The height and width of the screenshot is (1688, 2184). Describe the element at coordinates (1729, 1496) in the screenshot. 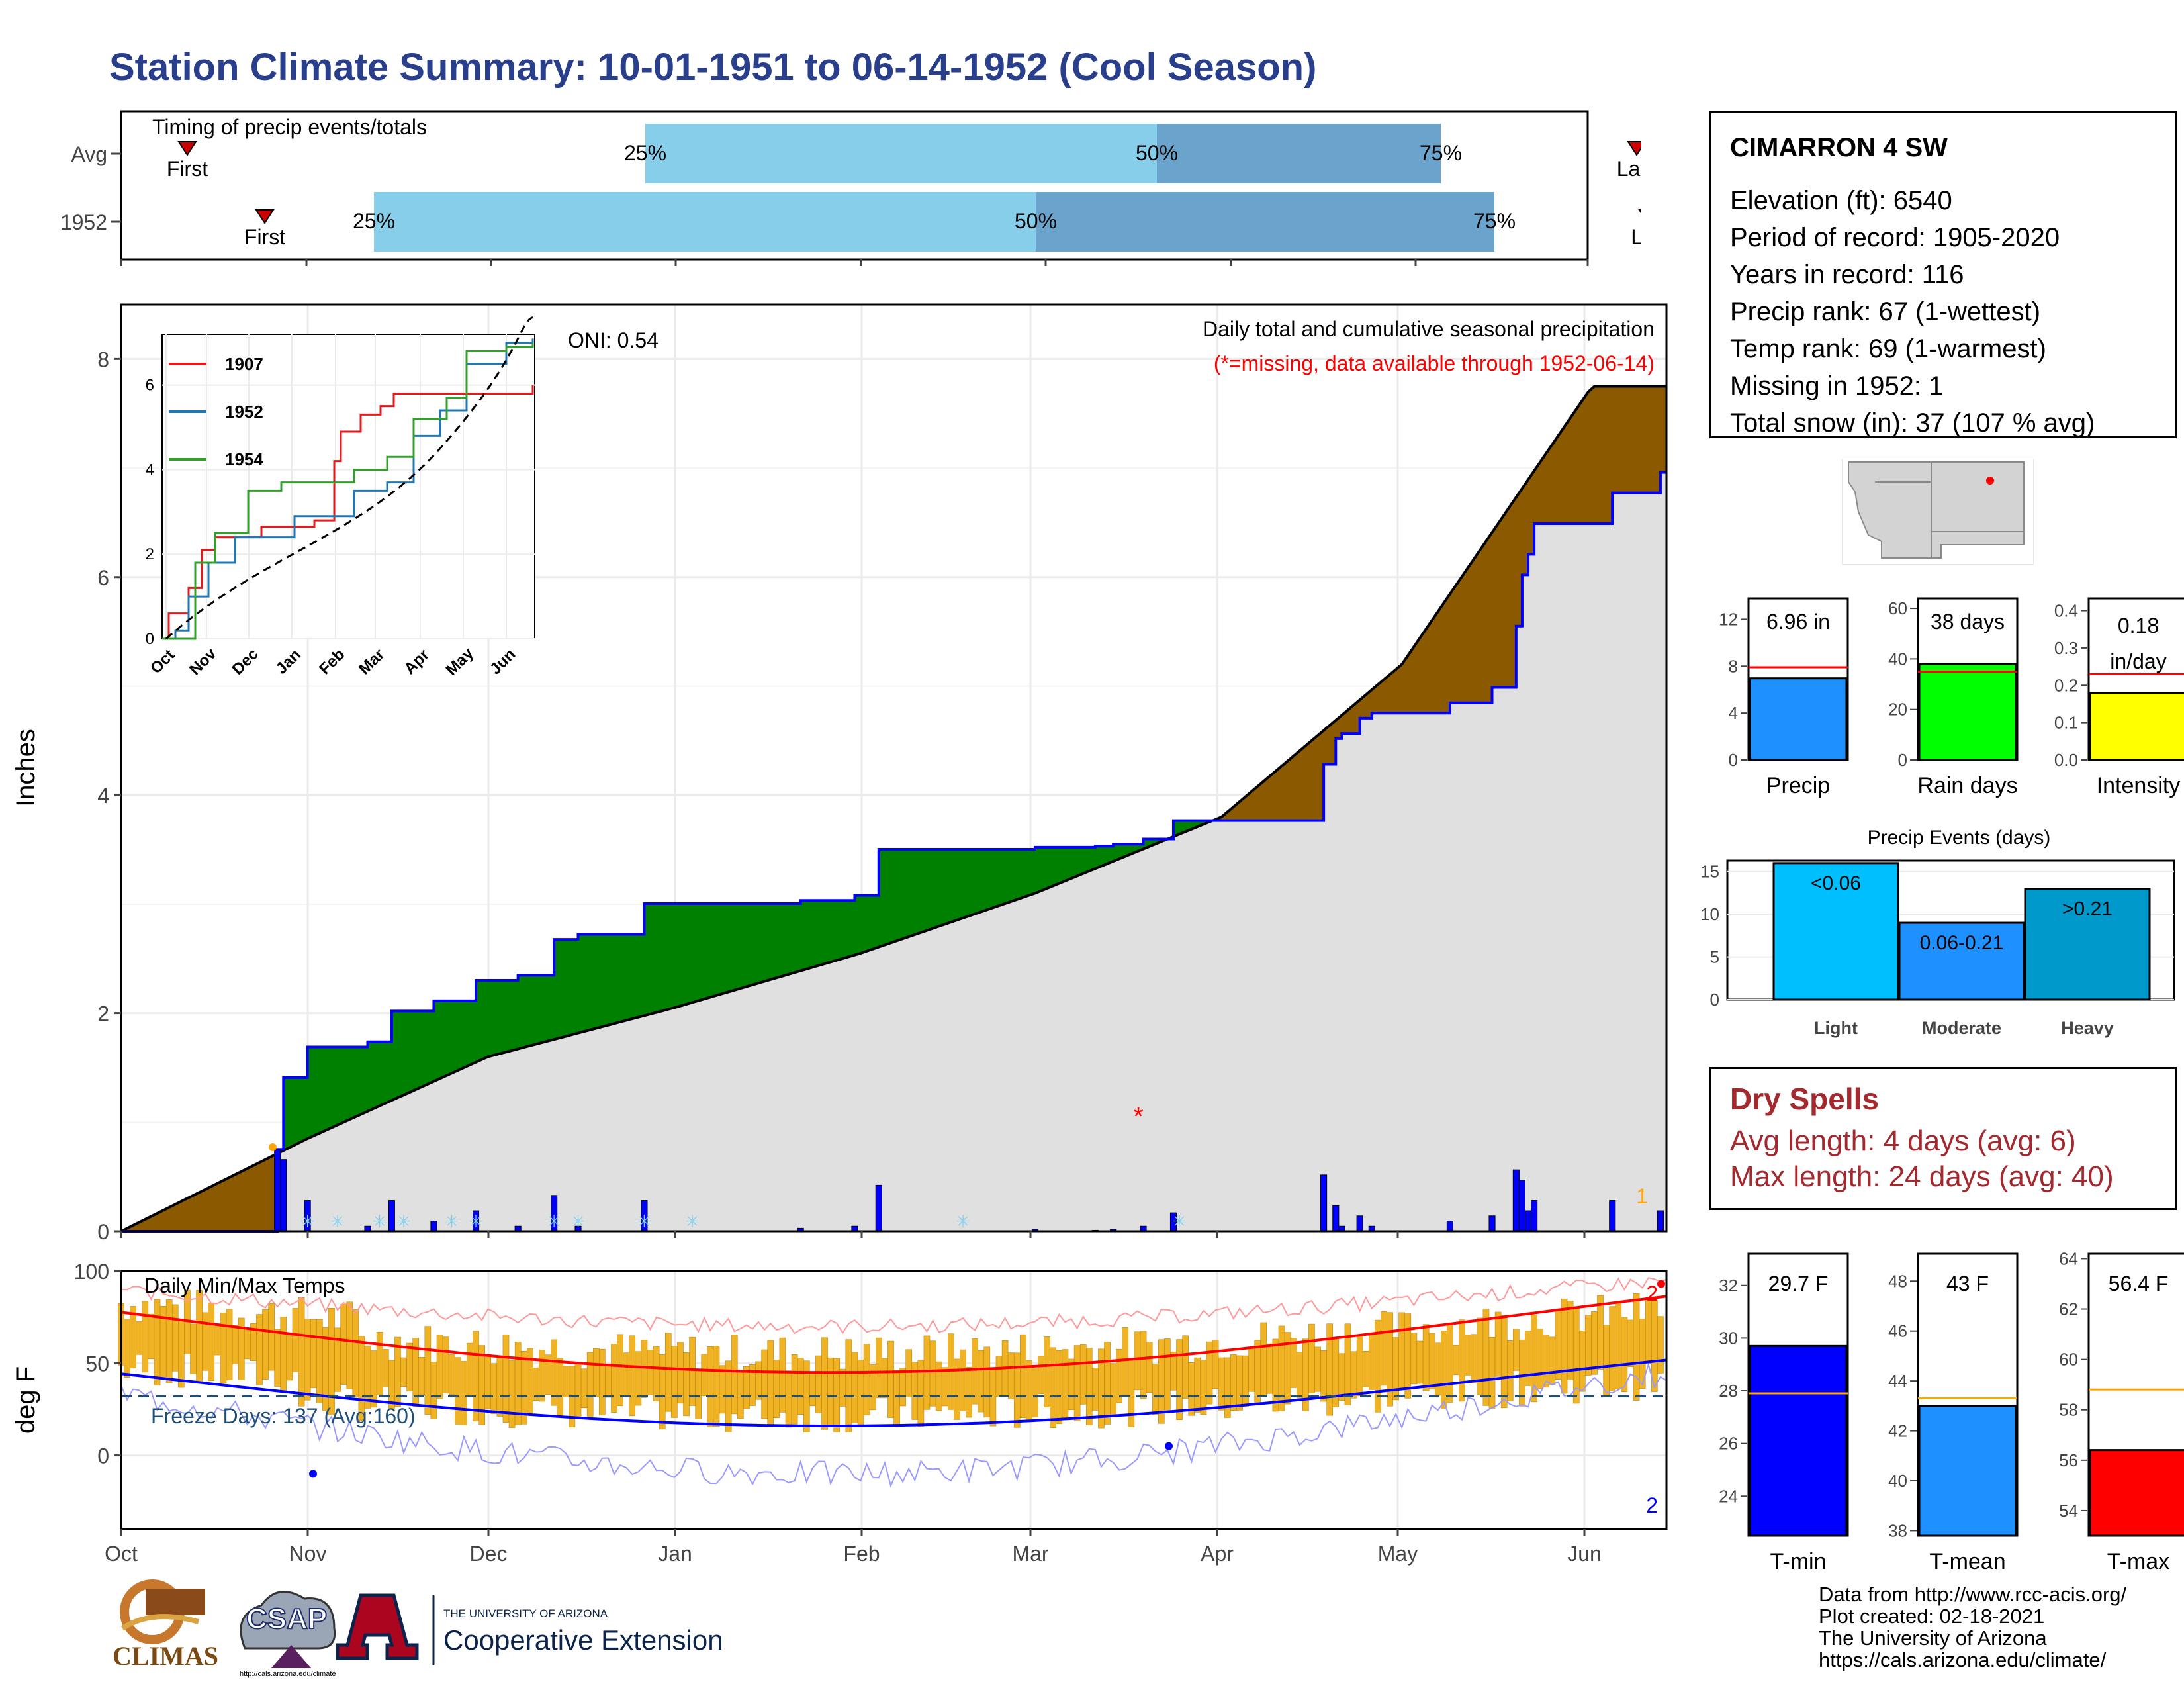

I see `temp-bar-tick-label: 24` at that location.